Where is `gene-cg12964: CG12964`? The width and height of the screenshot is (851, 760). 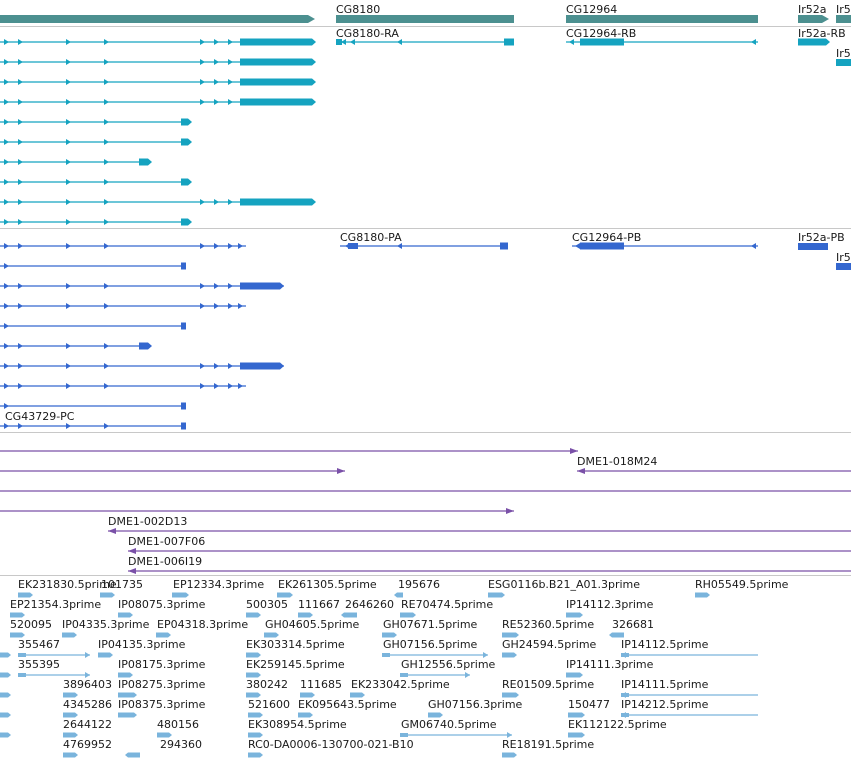 gene-cg12964: CG12964 is located at coordinates (662, 13).